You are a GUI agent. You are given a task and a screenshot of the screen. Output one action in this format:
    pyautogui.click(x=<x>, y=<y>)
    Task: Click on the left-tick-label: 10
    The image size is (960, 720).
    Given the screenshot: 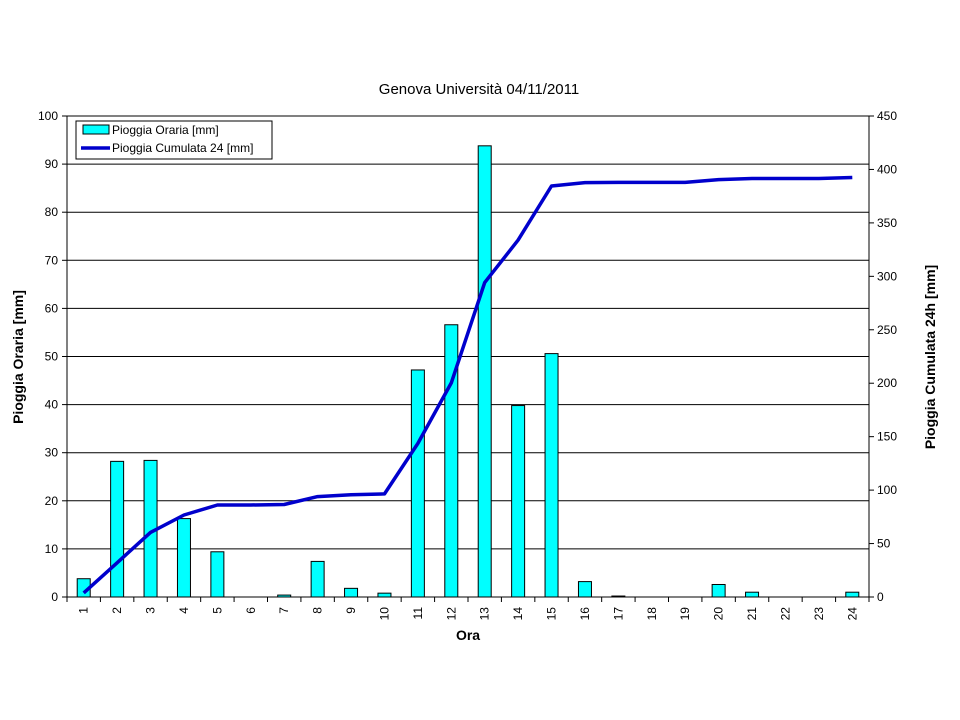 What is the action you would take?
    pyautogui.click(x=52, y=549)
    